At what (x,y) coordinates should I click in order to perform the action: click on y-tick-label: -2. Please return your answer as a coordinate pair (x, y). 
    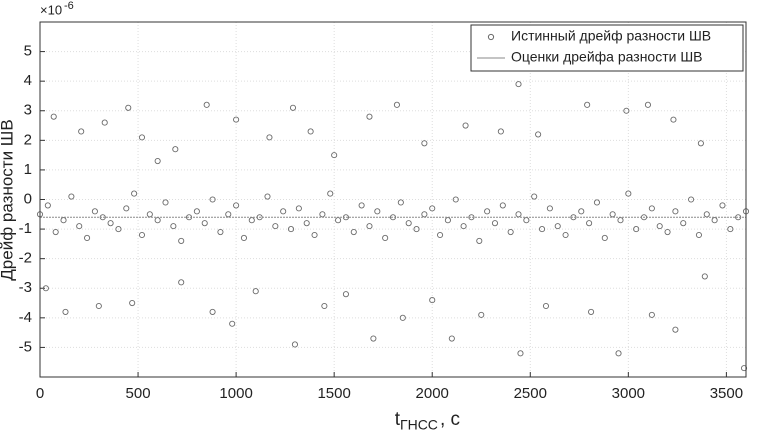
    Looking at the image, I should click on (25, 258).